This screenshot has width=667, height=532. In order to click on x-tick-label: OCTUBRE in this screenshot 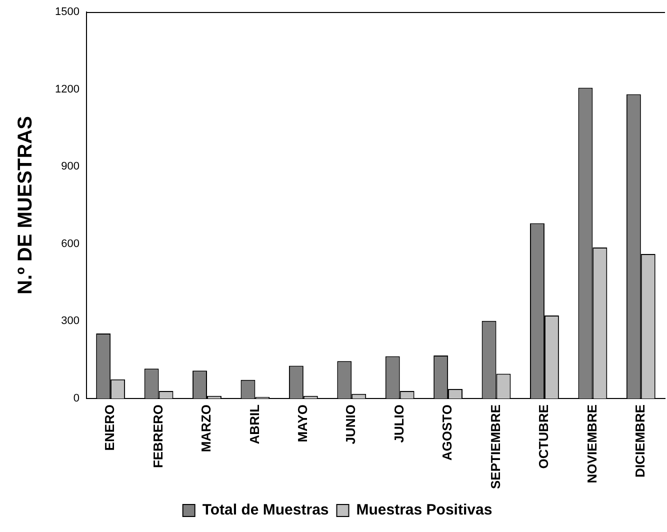, I will do `click(544, 436)`.